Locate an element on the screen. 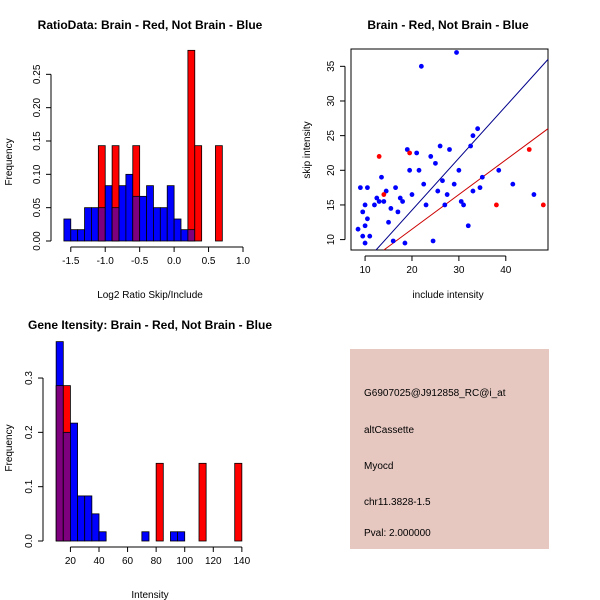 The image size is (600, 600). p-value: Pval: 2.000000 is located at coordinates (397, 533).